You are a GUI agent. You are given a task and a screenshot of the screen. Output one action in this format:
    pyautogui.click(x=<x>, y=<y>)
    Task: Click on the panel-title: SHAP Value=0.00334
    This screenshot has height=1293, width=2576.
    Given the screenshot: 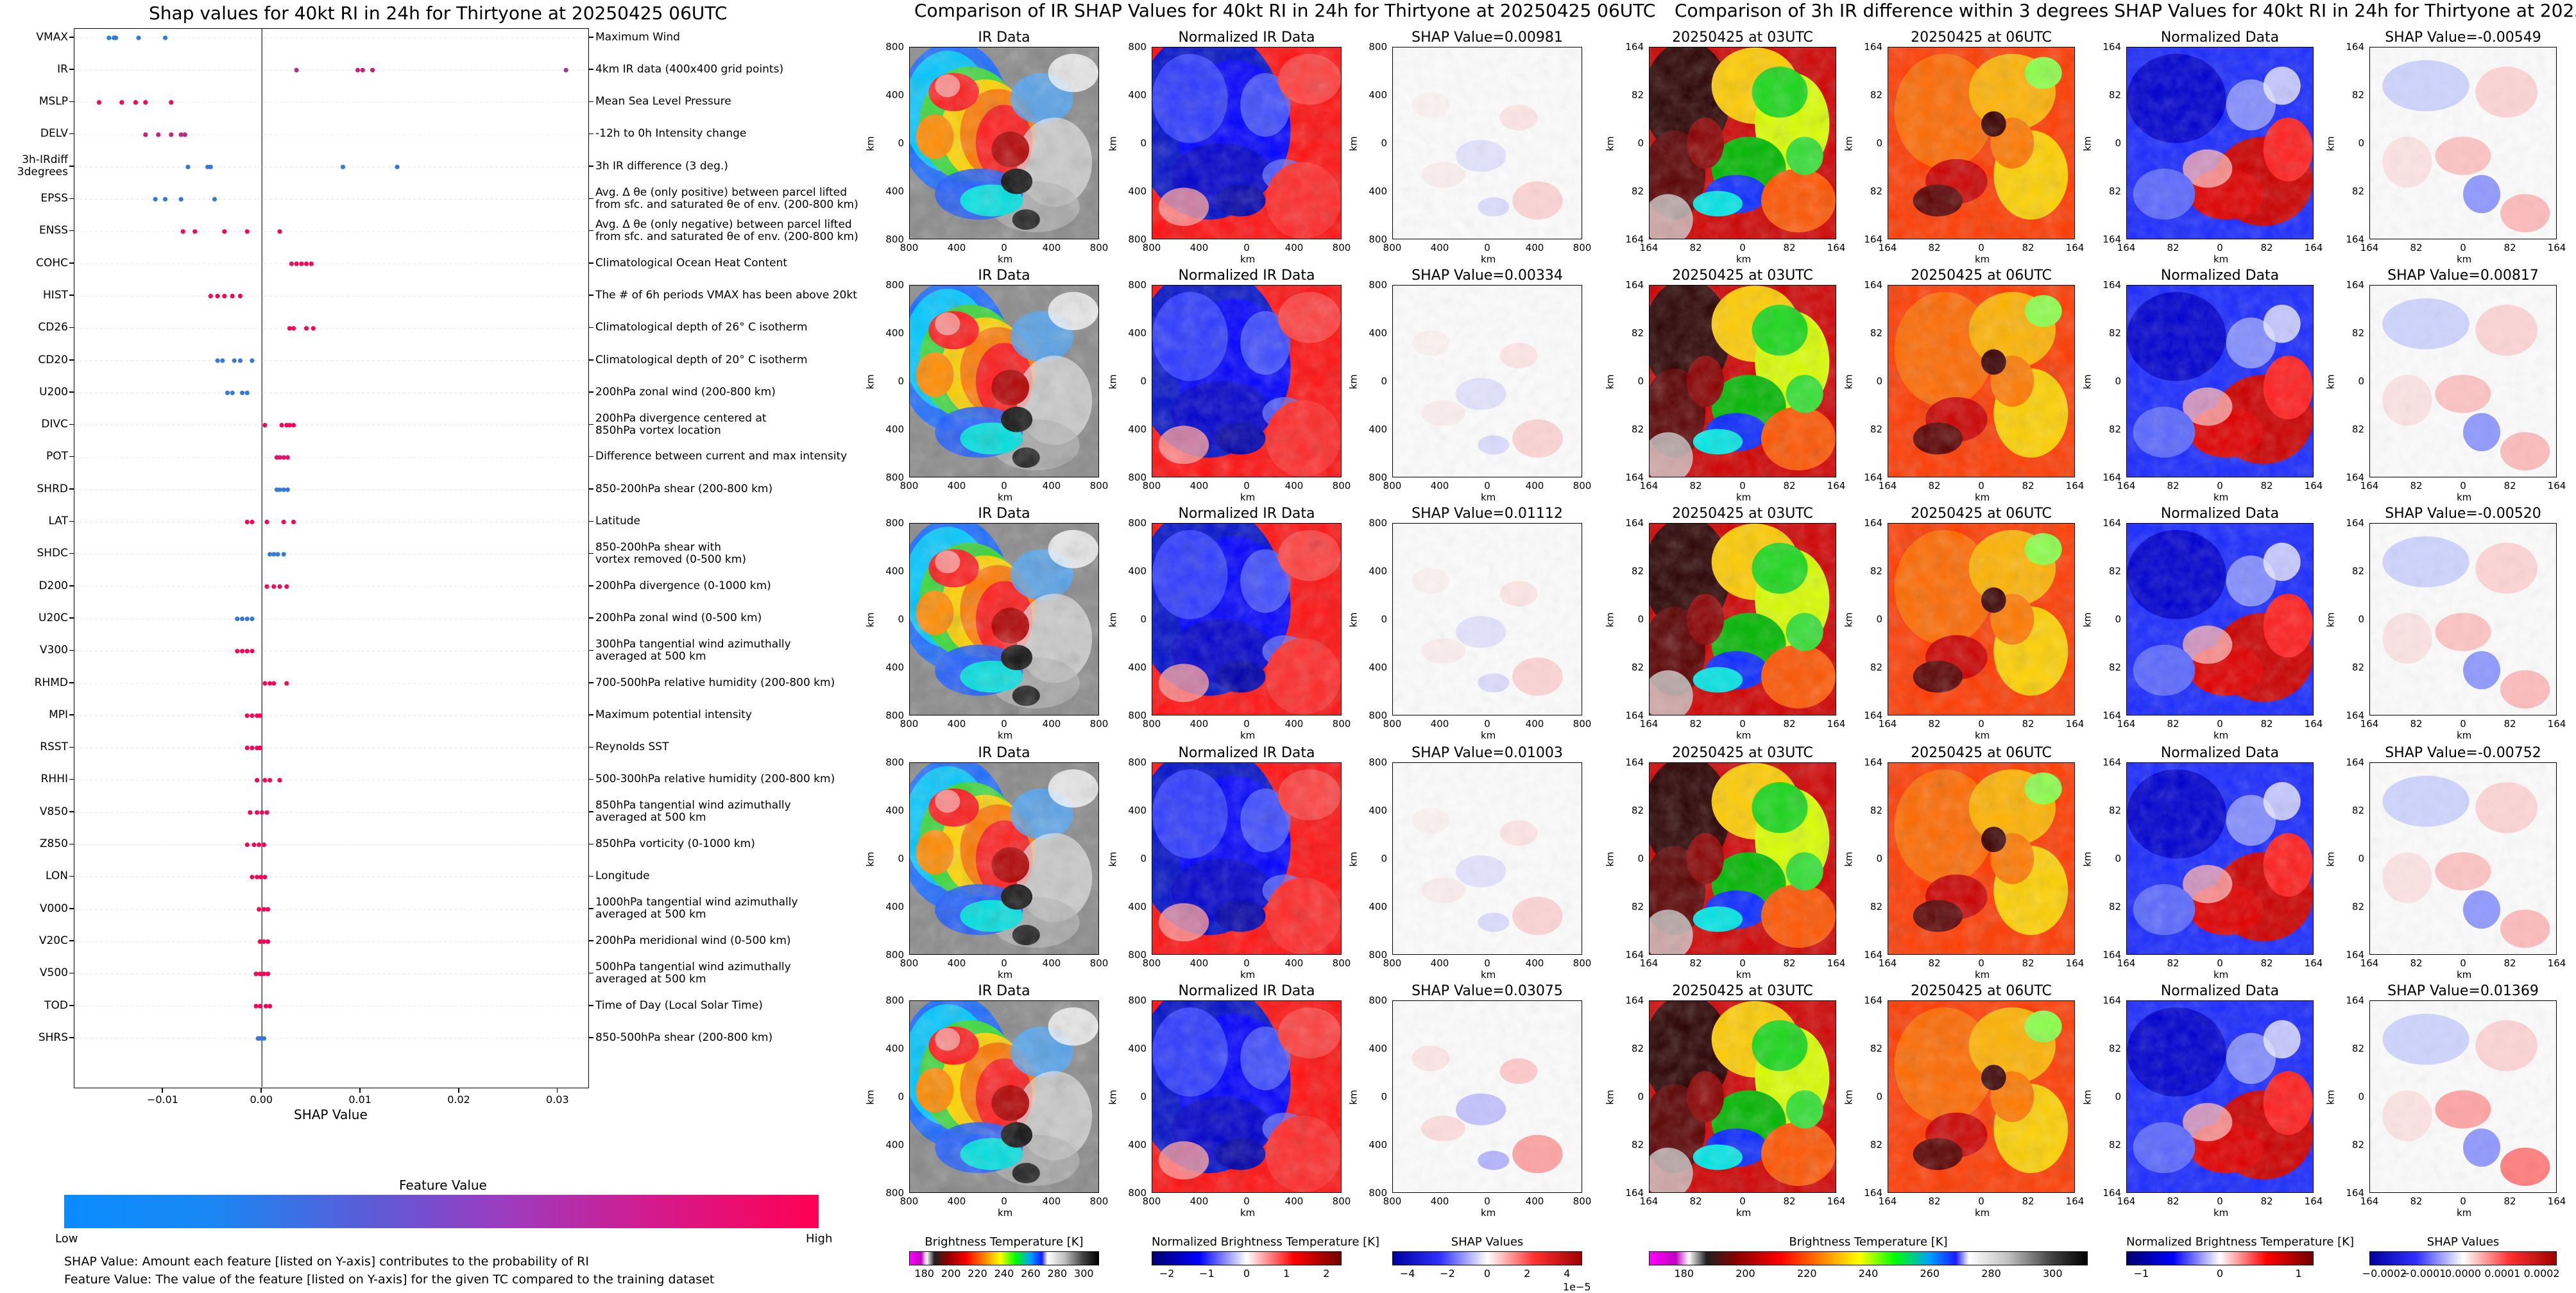 What is the action you would take?
    pyautogui.click(x=1487, y=276)
    